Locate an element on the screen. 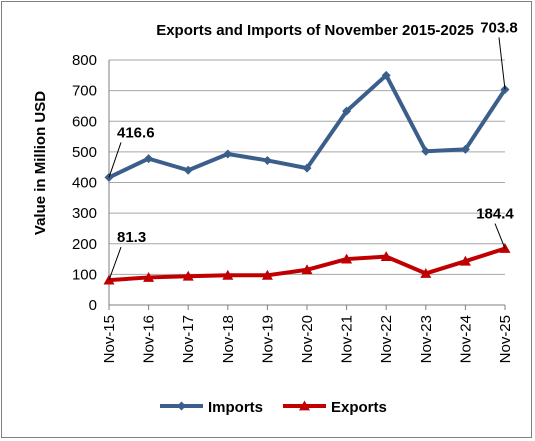 Image resolution: width=535 pixels, height=441 pixels. x-tick-label: Nov-21 is located at coordinates (347, 339).